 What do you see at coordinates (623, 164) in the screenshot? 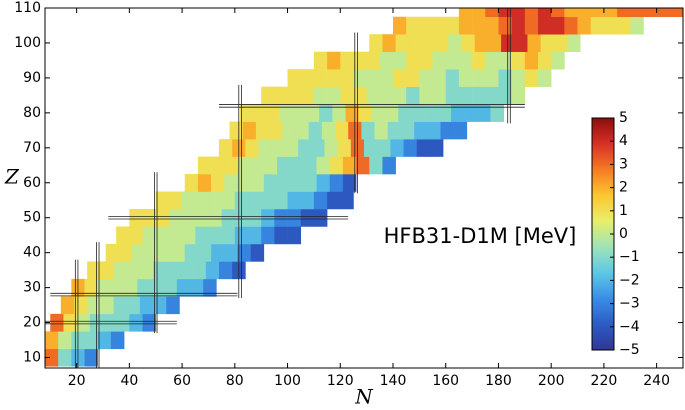
I see `colorbar-tick-label: 3` at bounding box center [623, 164].